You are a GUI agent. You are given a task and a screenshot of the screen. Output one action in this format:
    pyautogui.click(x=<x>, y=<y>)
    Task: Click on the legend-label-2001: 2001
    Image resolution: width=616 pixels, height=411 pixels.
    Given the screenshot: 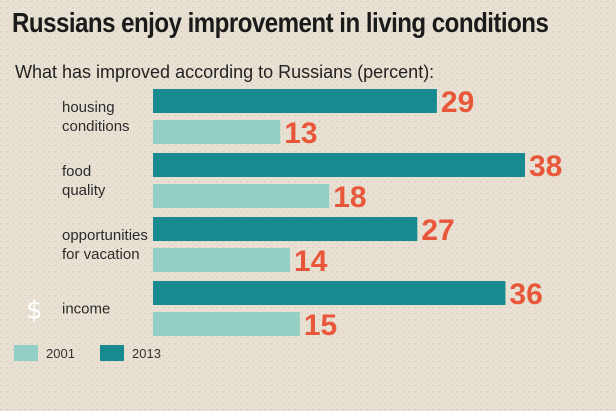 What is the action you would take?
    pyautogui.click(x=60, y=353)
    